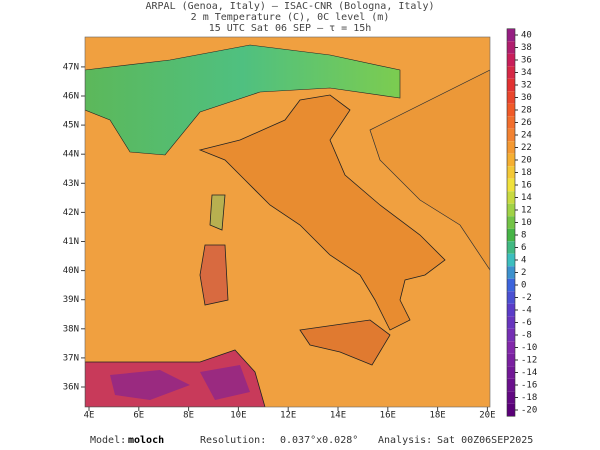  I want to click on lat-label: 39N, so click(71, 300).